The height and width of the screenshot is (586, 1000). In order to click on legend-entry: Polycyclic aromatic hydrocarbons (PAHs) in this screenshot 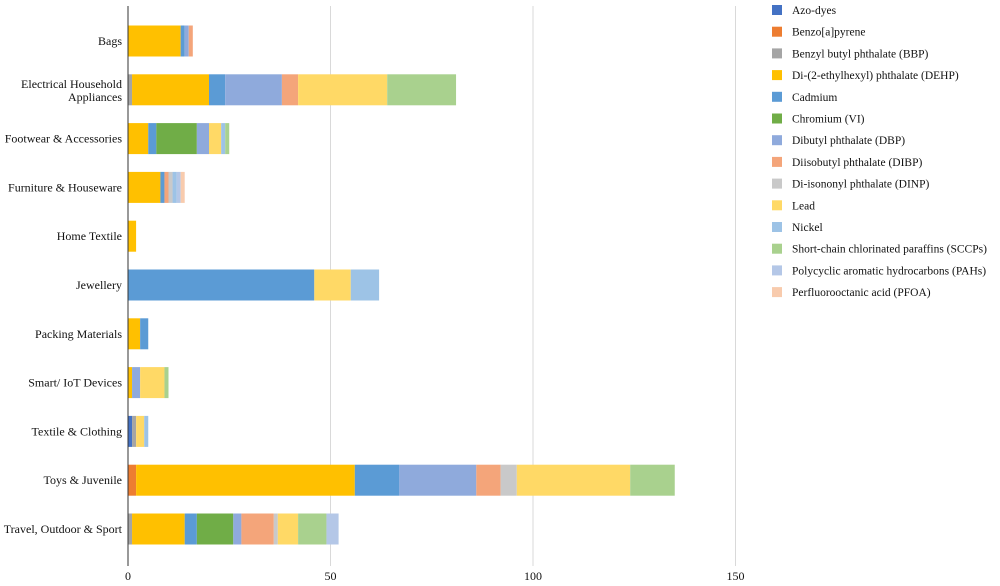, I will do `click(889, 271)`.